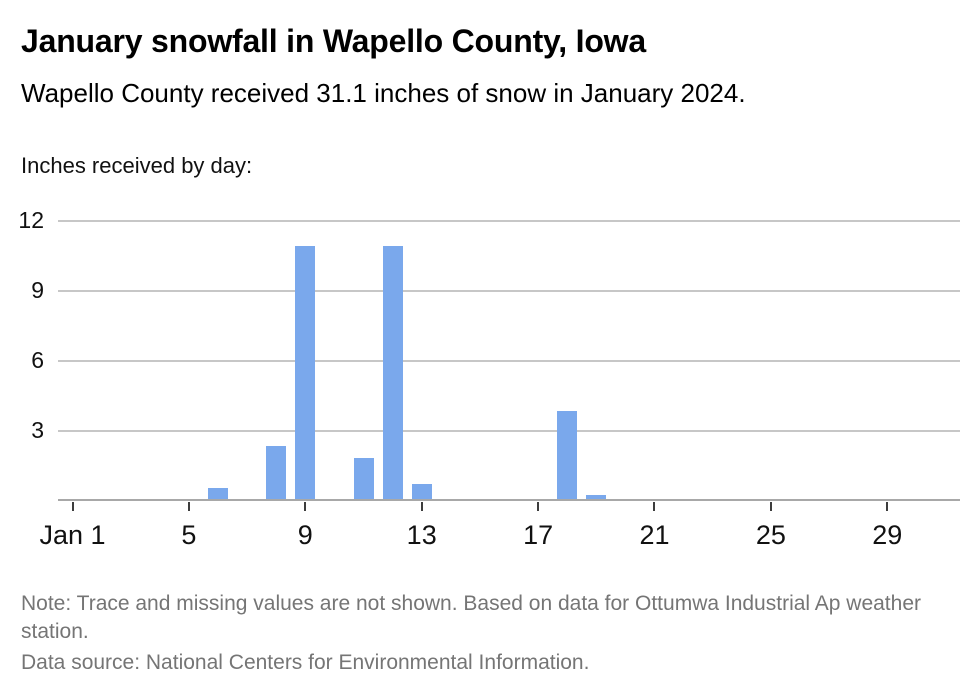 The image size is (980, 699). Describe the element at coordinates (421, 535) in the screenshot. I see `x-axis-label-13: 13` at that location.